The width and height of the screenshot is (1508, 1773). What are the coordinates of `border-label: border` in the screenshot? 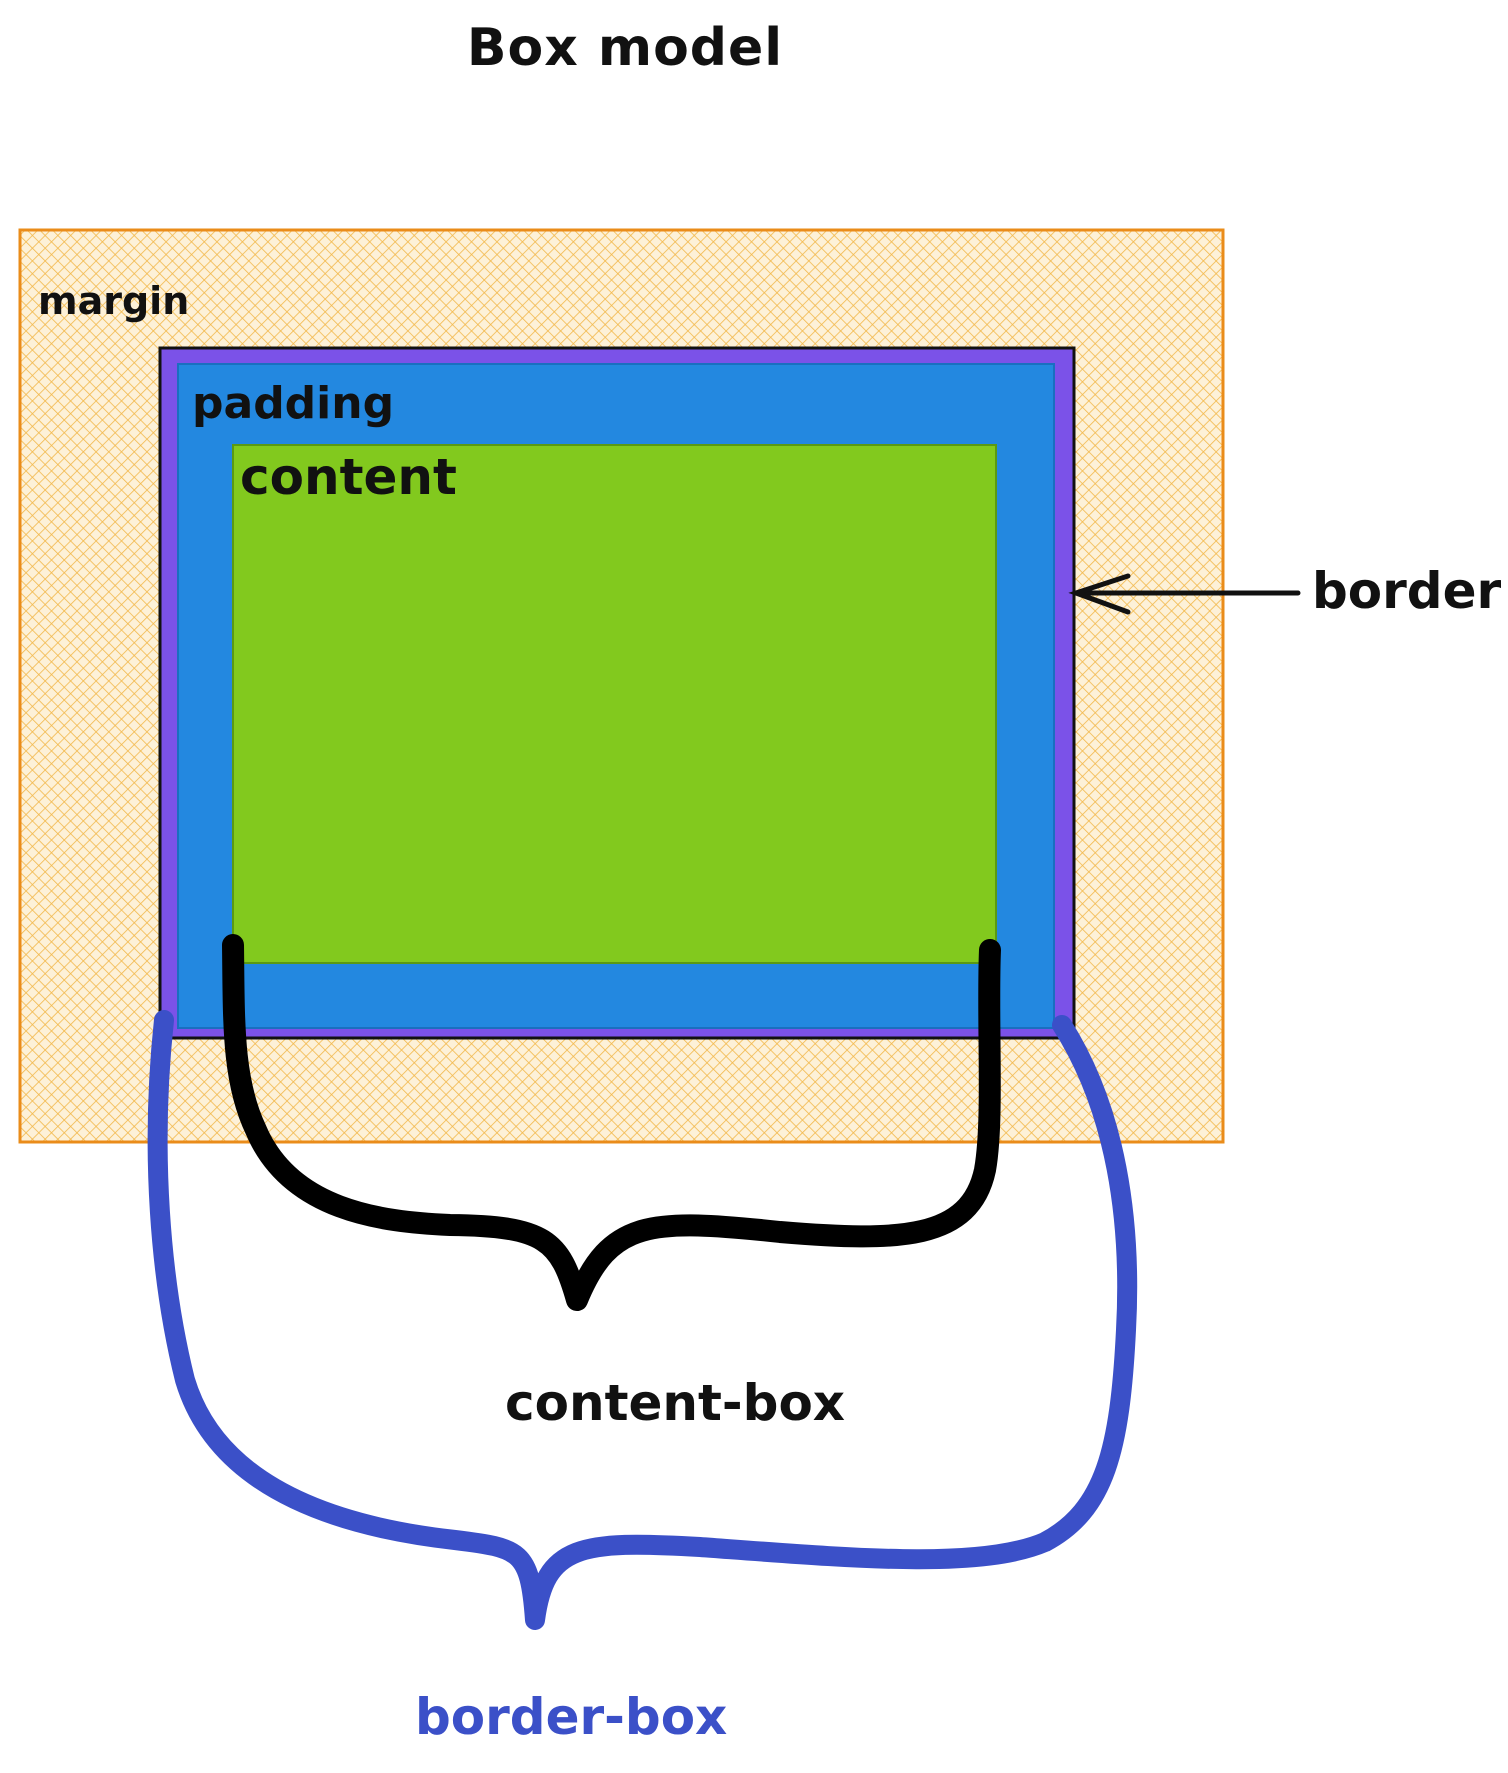 It's located at (1407, 591).